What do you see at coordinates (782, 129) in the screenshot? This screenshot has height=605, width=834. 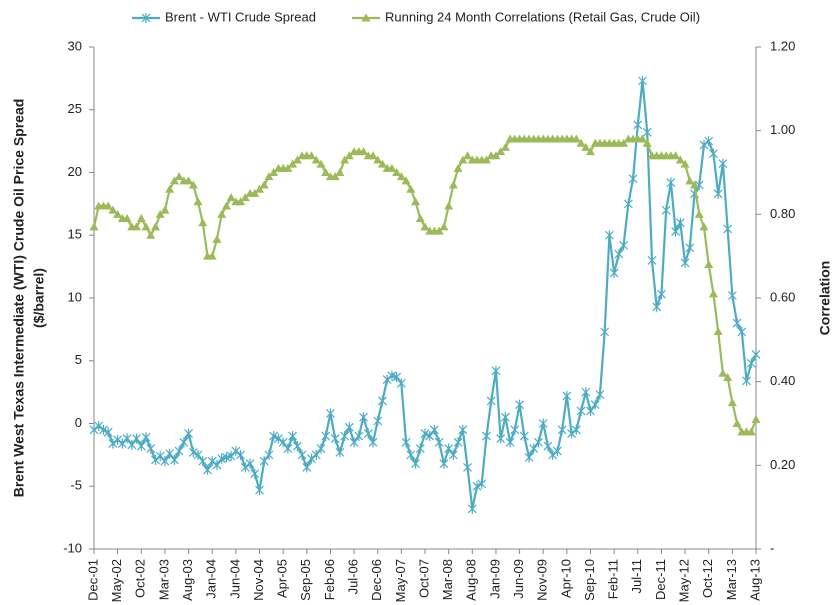 I see `y2-tick-label: 1.00` at bounding box center [782, 129].